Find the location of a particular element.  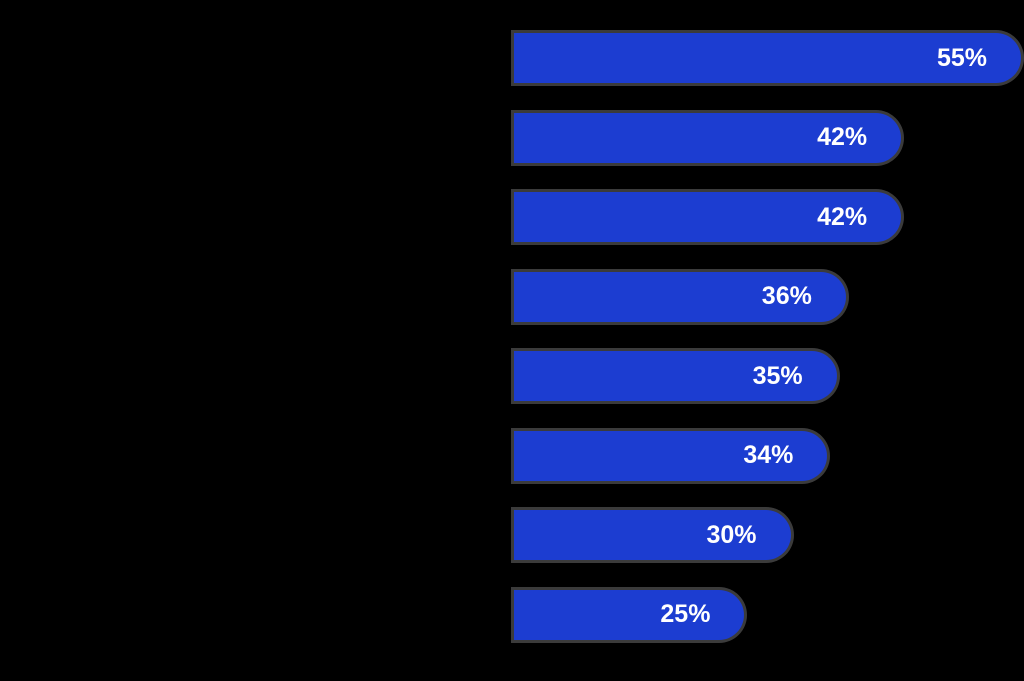

bar-row: 36% is located at coordinates (767, 296).